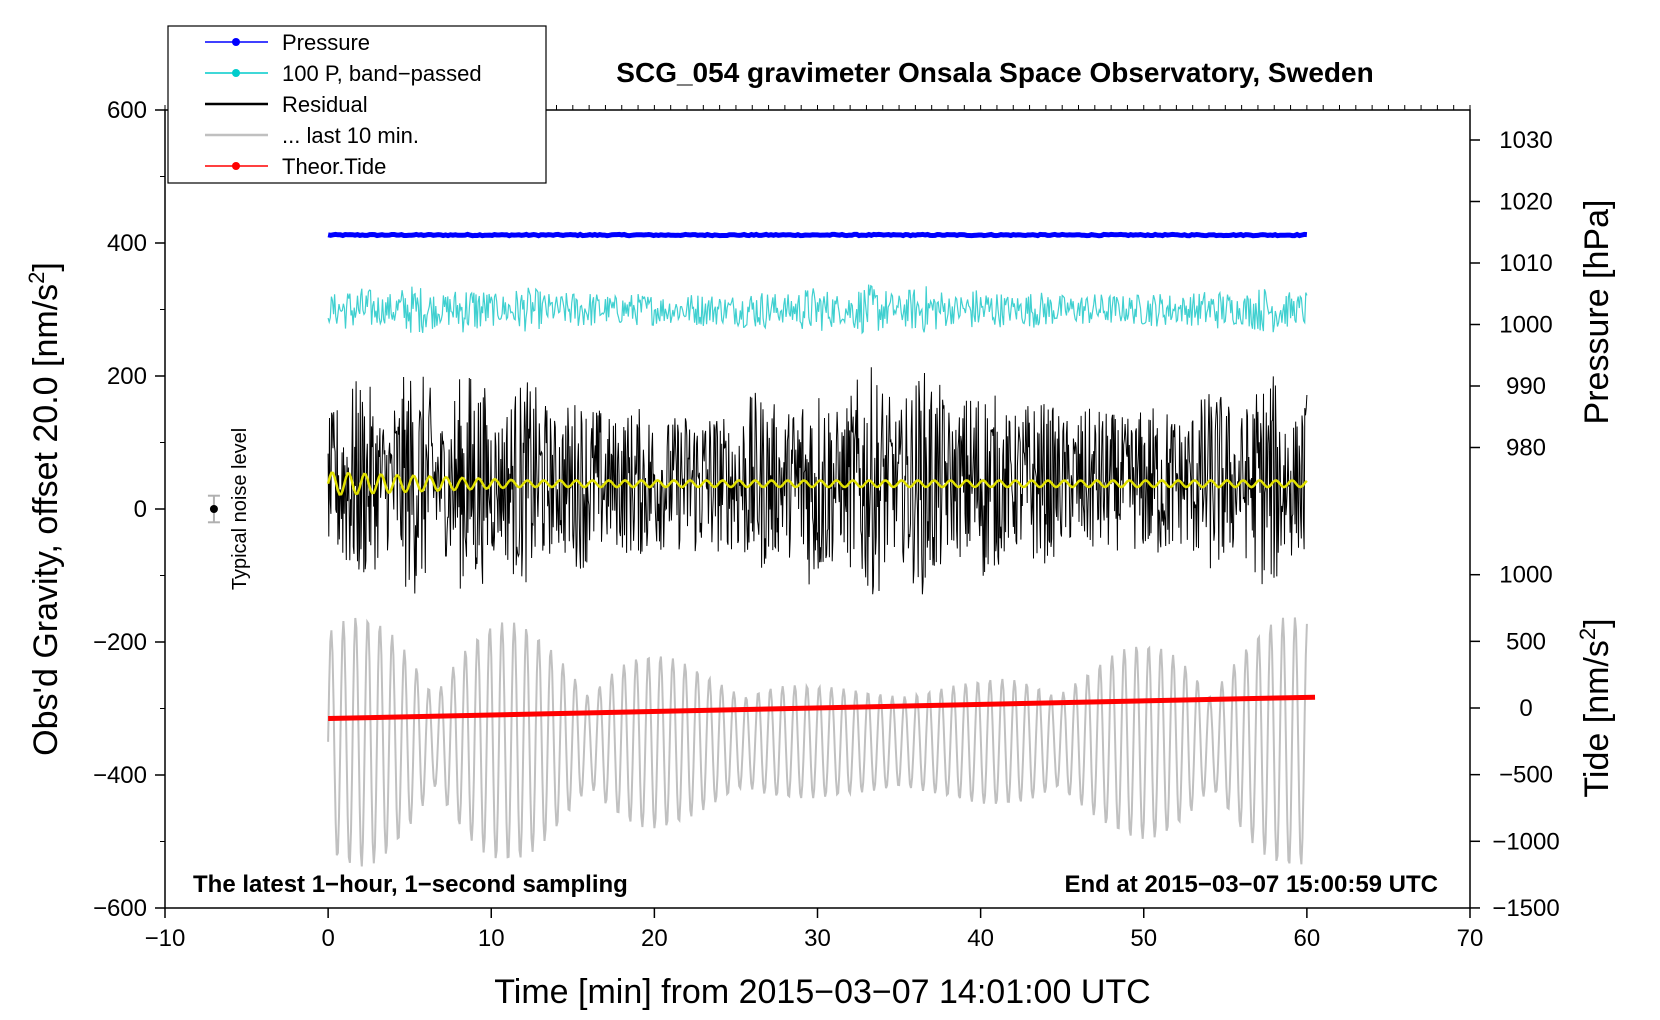 This screenshot has width=1660, height=1020. What do you see at coordinates (817, 483) in the screenshot?
I see `series-residual-smoothed` at bounding box center [817, 483].